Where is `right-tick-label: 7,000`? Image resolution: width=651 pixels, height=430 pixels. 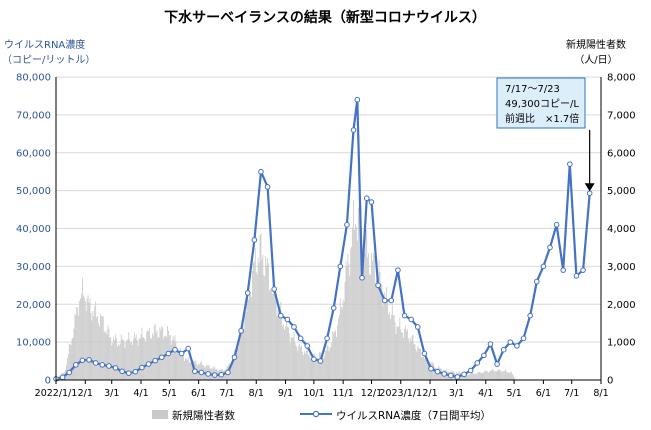
right-tick-label: 7,000 is located at coordinates (621, 115).